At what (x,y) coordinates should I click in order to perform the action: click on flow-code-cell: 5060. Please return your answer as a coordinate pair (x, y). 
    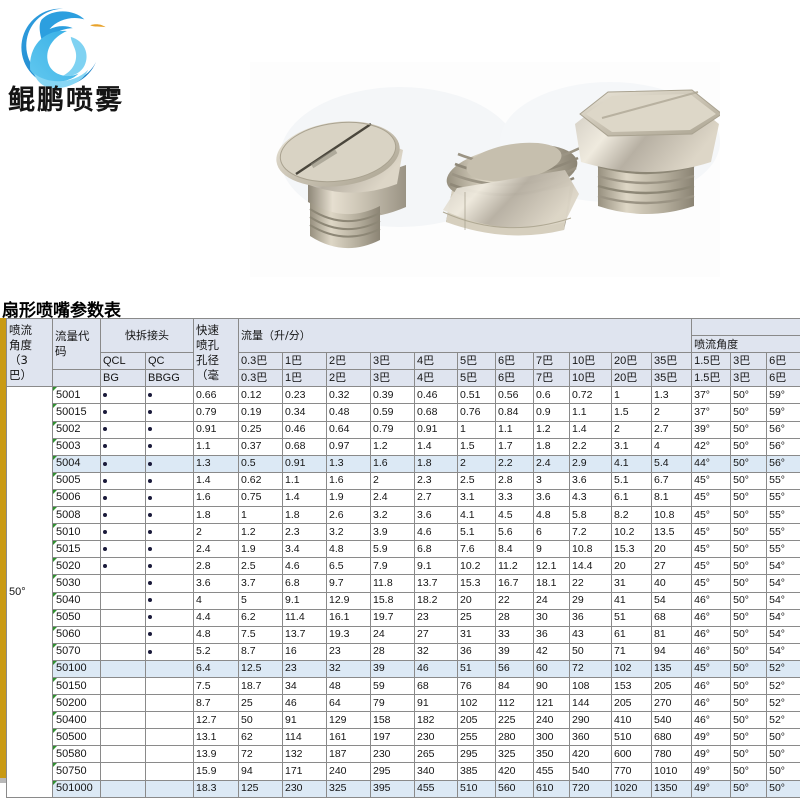
    Looking at the image, I should click on (76, 634).